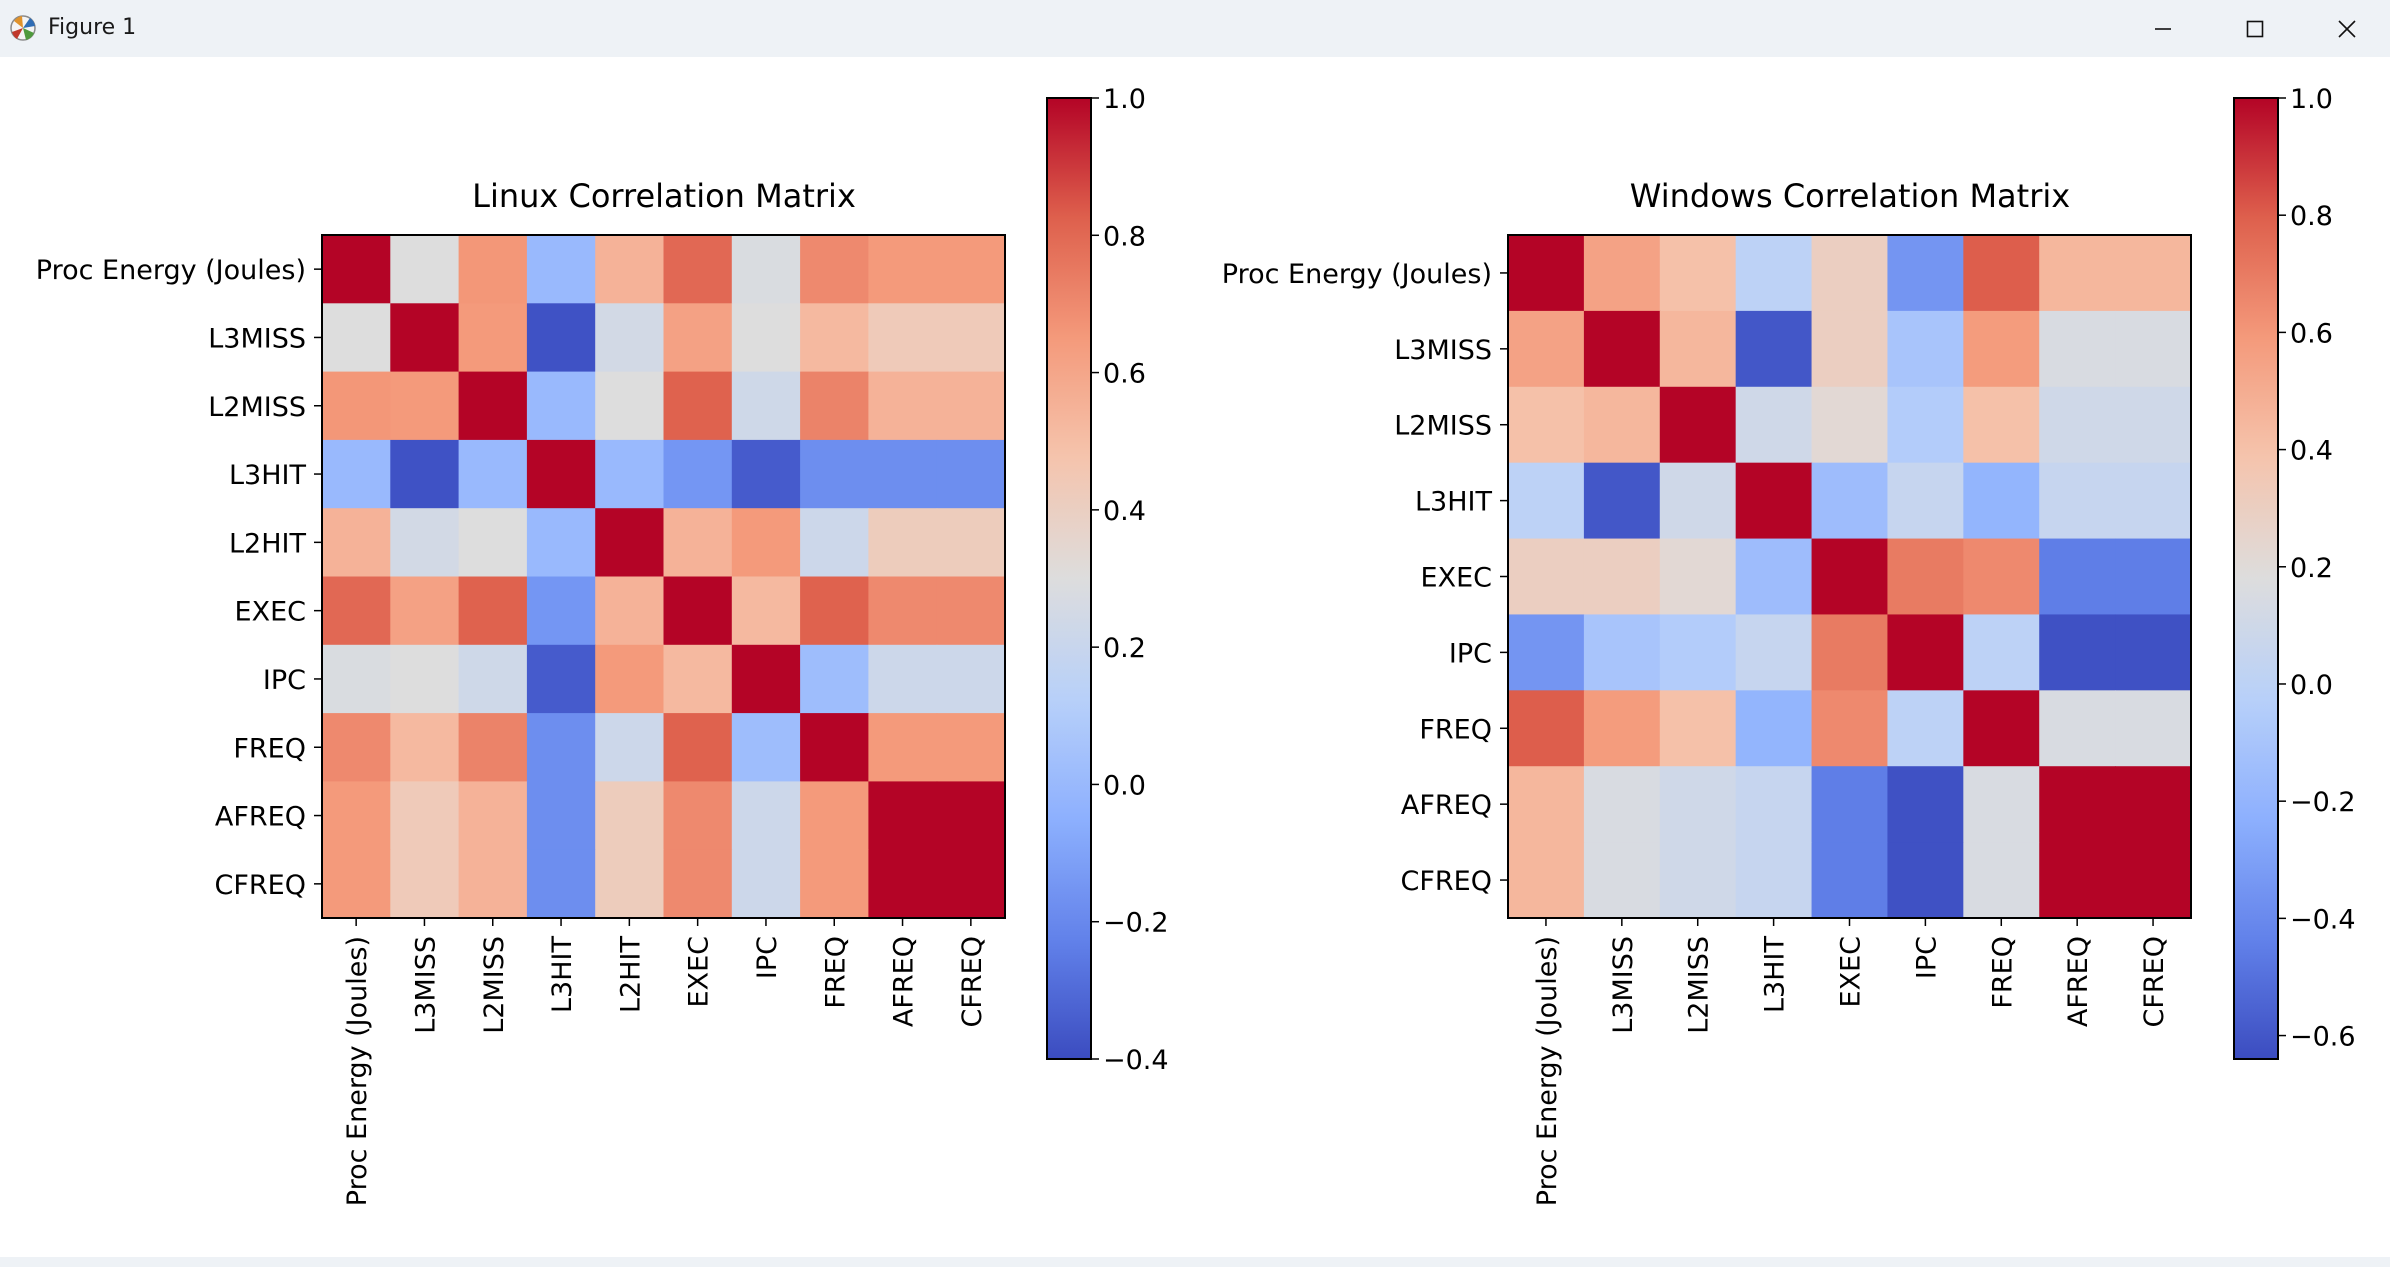 This screenshot has height=1267, width=2390. Describe the element at coordinates (562, 973) in the screenshot. I see `x-tick-label: L3HIT` at that location.